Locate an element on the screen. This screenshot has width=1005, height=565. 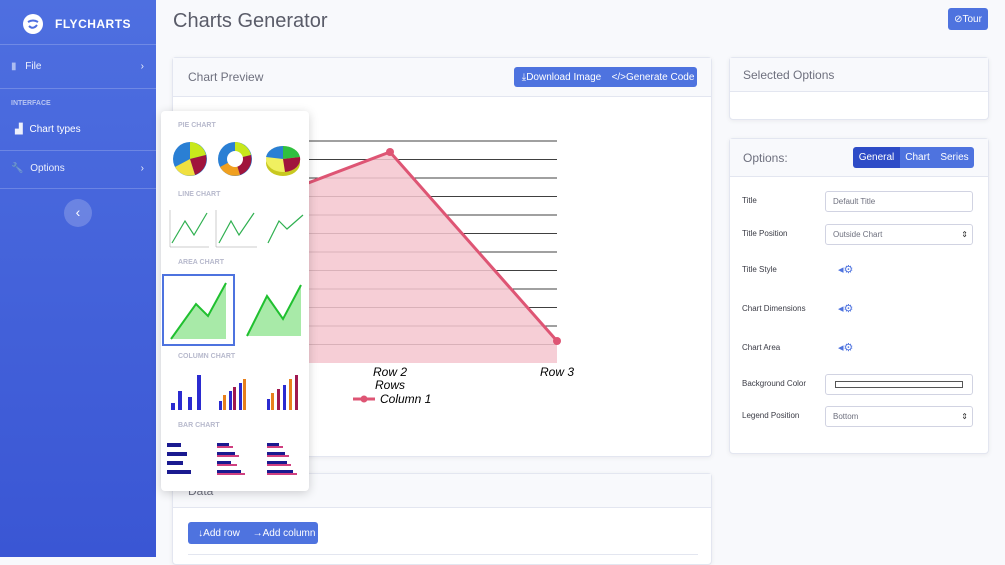
area-fill is located at coordinates (403, 257).